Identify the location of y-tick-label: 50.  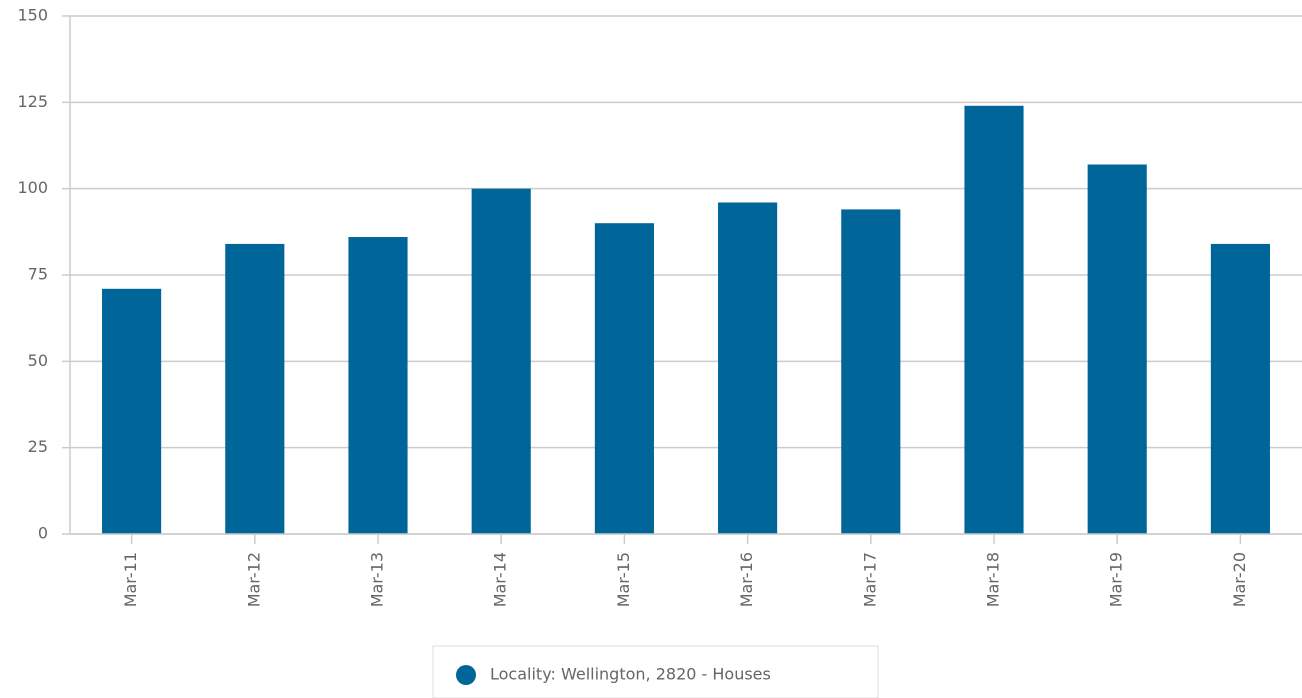
(38, 360).